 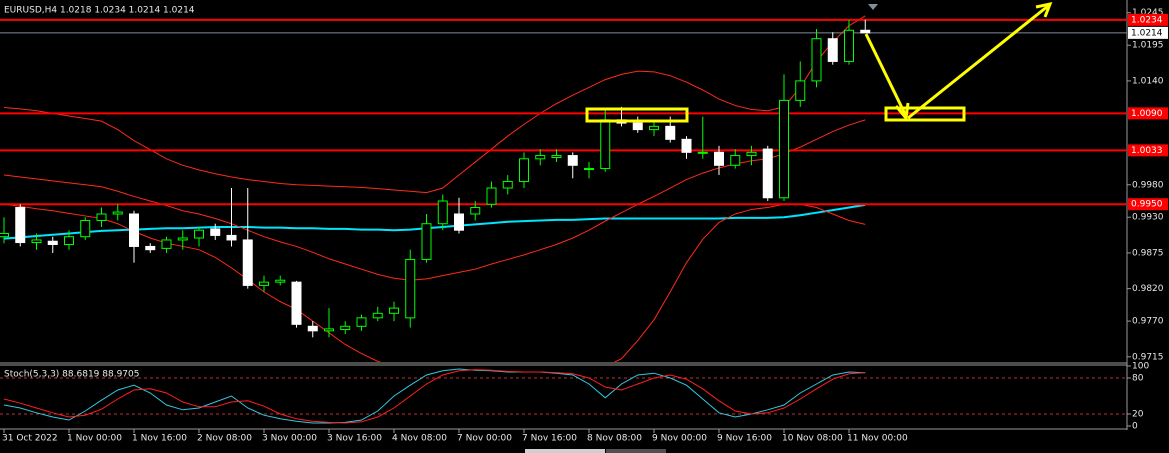 What do you see at coordinates (1148, 322) in the screenshot?
I see `y-tick-label: 0.9770` at bounding box center [1148, 322].